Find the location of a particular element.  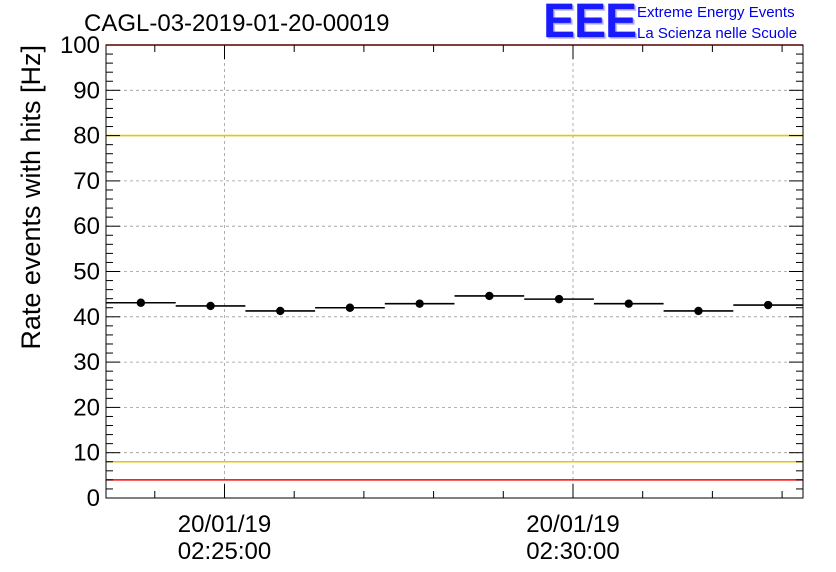

y-tick-label: 50 is located at coordinates (86, 272).